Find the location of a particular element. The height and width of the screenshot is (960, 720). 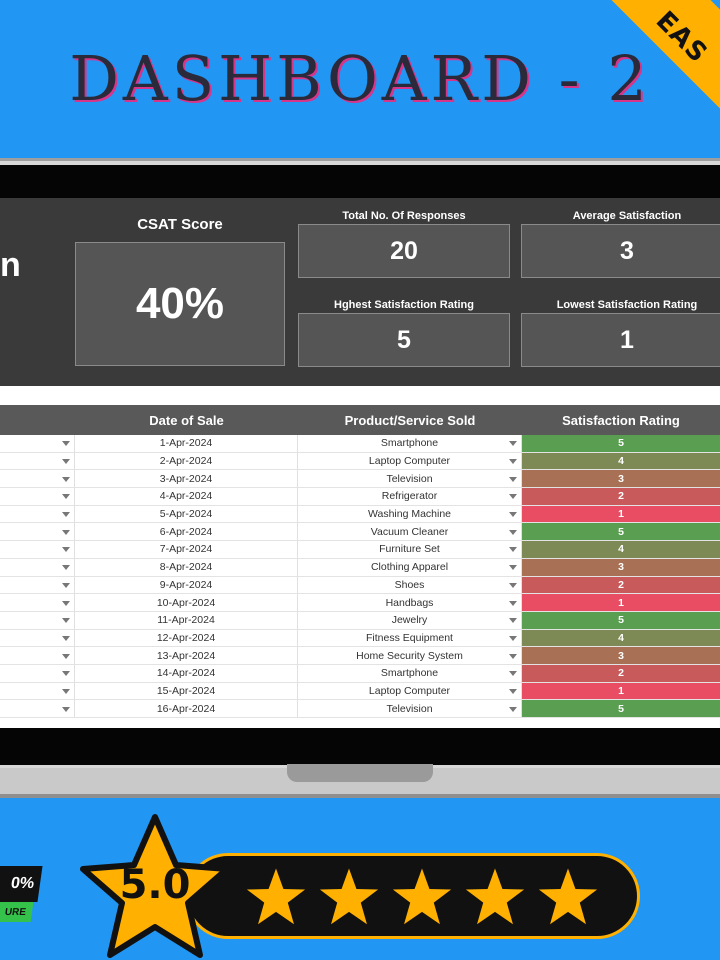

column-header-product: Product/Service Sold is located at coordinates (410, 420).